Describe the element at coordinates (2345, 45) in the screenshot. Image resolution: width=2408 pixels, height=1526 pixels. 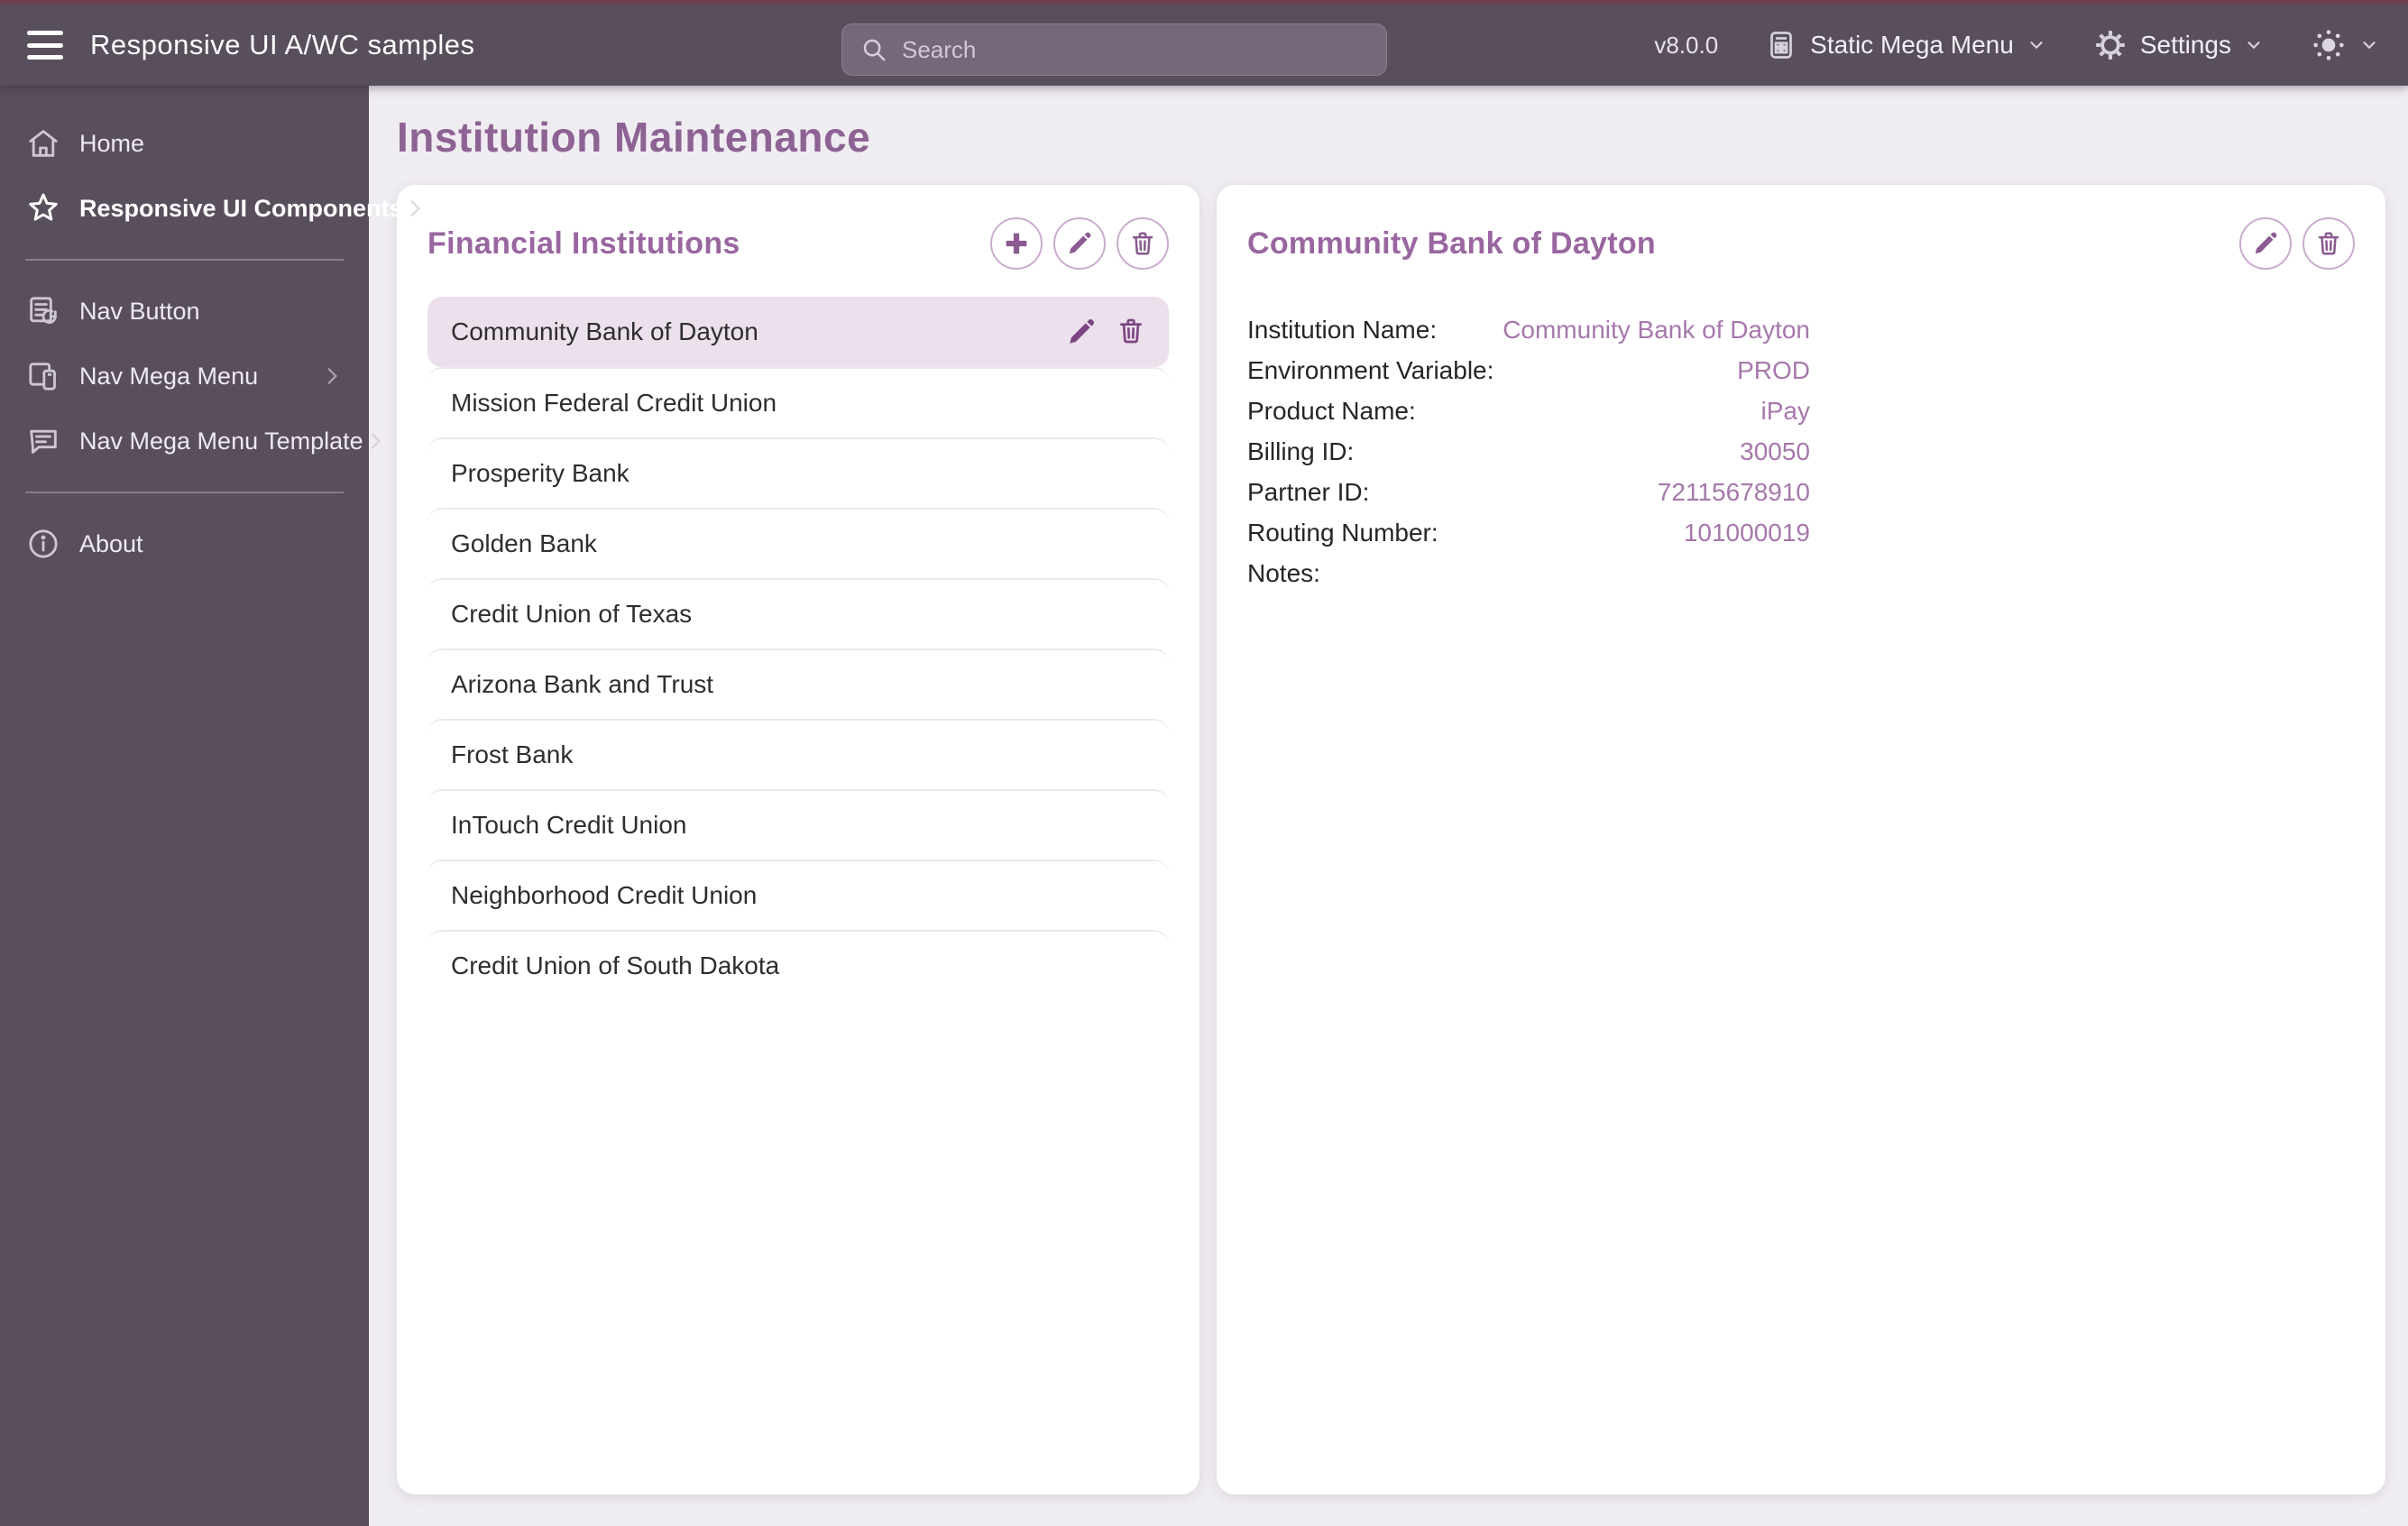
I see `theme-dropdown` at that location.